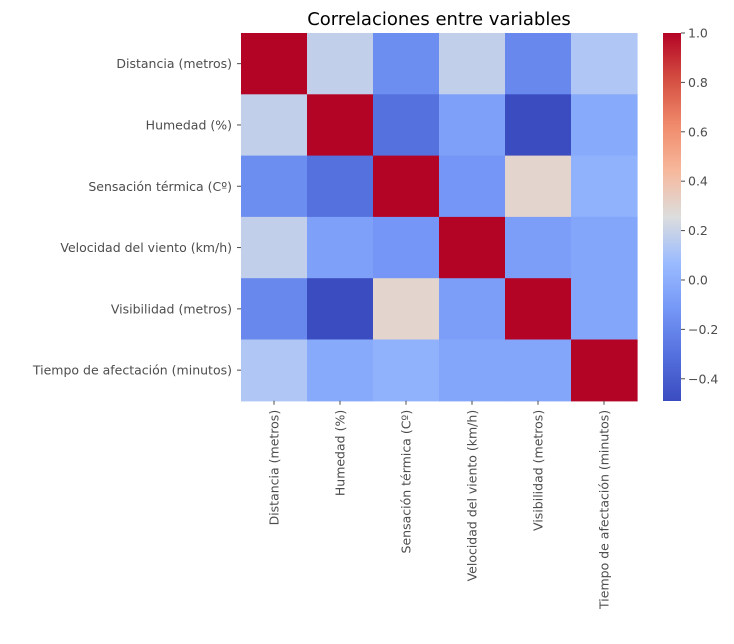  What do you see at coordinates (340, 453) in the screenshot?
I see `x-tick-label: Humedad (%)` at bounding box center [340, 453].